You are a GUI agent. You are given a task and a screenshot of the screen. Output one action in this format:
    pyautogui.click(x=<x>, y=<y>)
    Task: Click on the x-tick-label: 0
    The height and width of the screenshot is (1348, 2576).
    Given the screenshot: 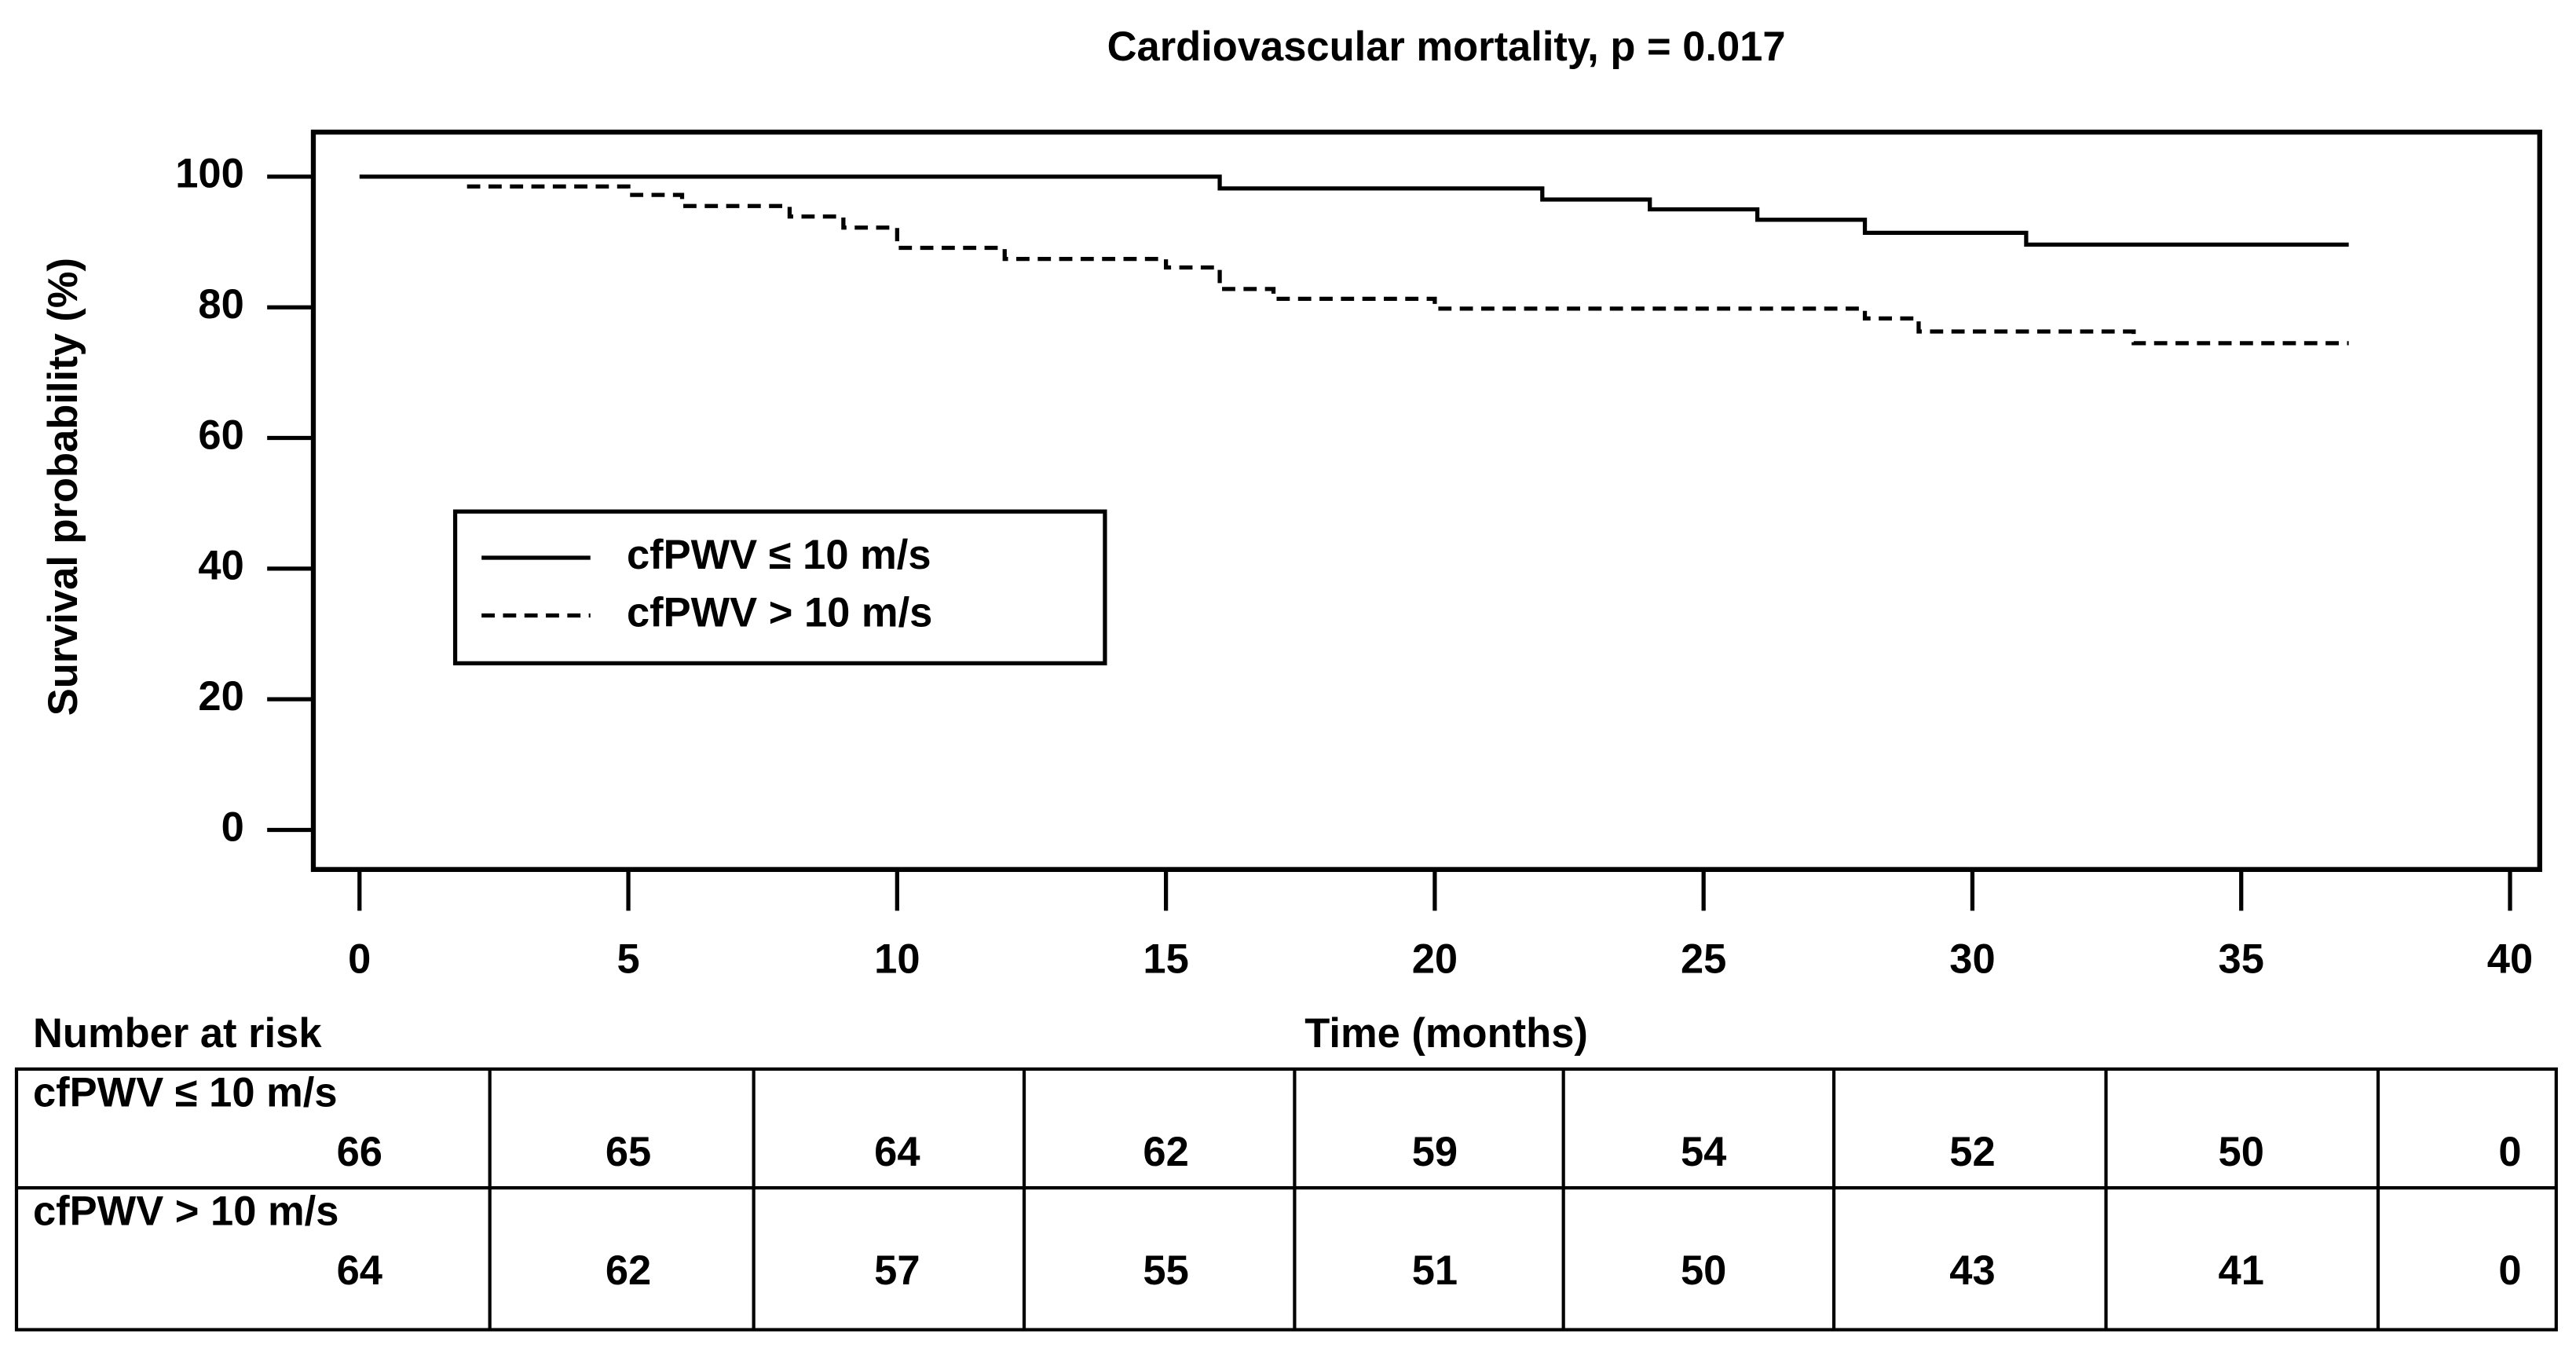 What is the action you would take?
    pyautogui.click(x=359, y=959)
    